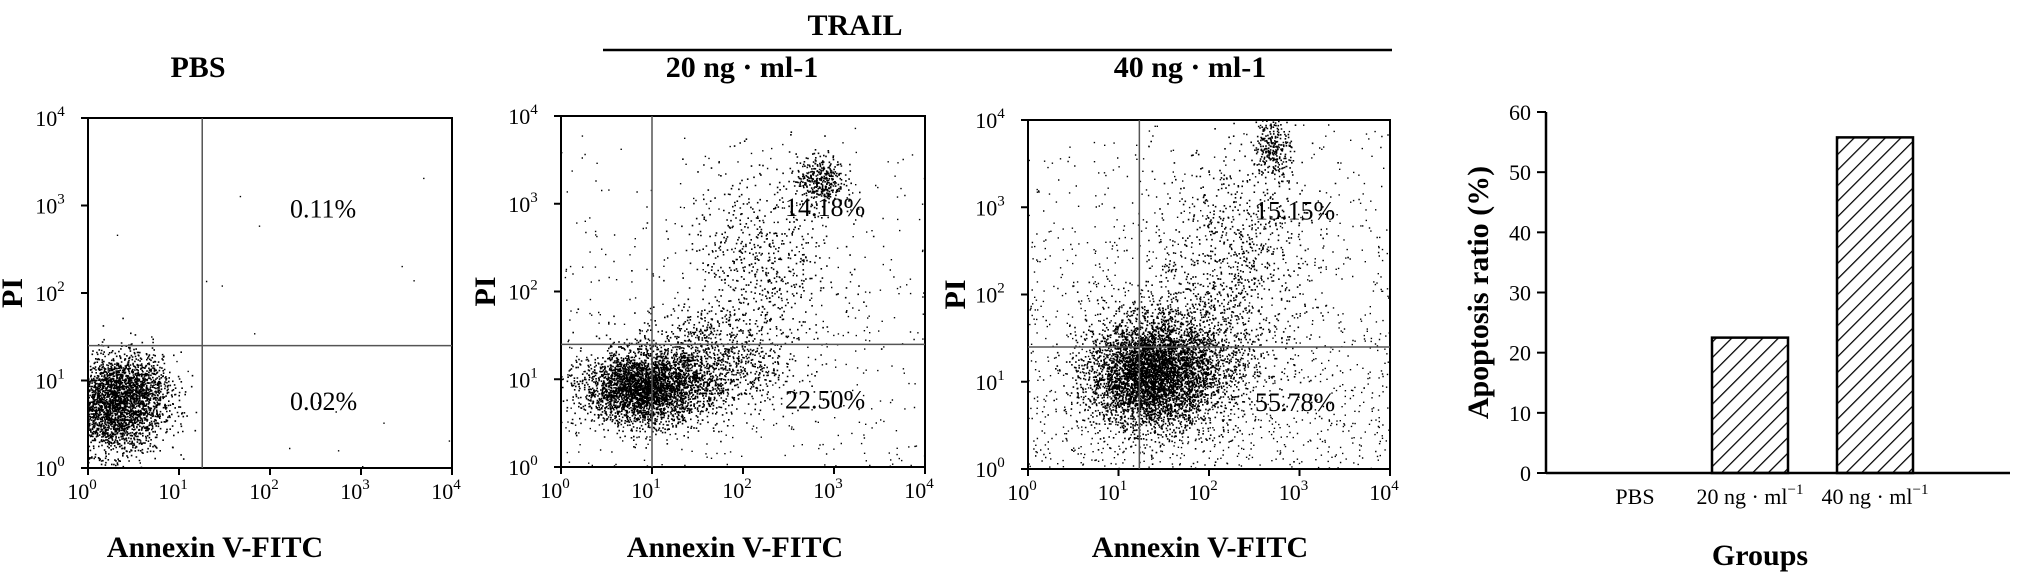  Describe the element at coordinates (854, 25) in the screenshot. I see `trail-group-label: TRAIL` at that location.